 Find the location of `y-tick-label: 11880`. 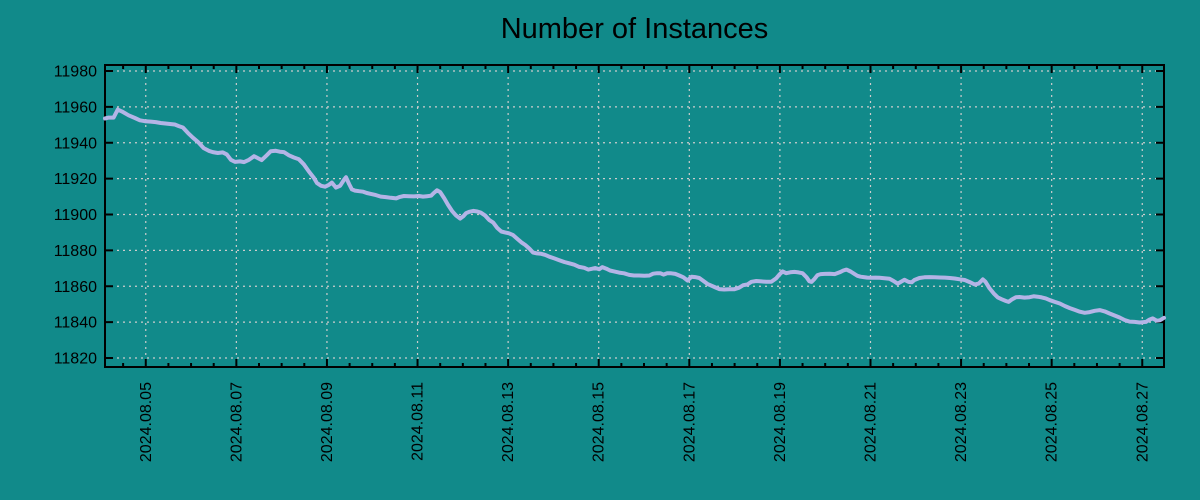

y-tick-label: 11880 is located at coordinates (75, 251).